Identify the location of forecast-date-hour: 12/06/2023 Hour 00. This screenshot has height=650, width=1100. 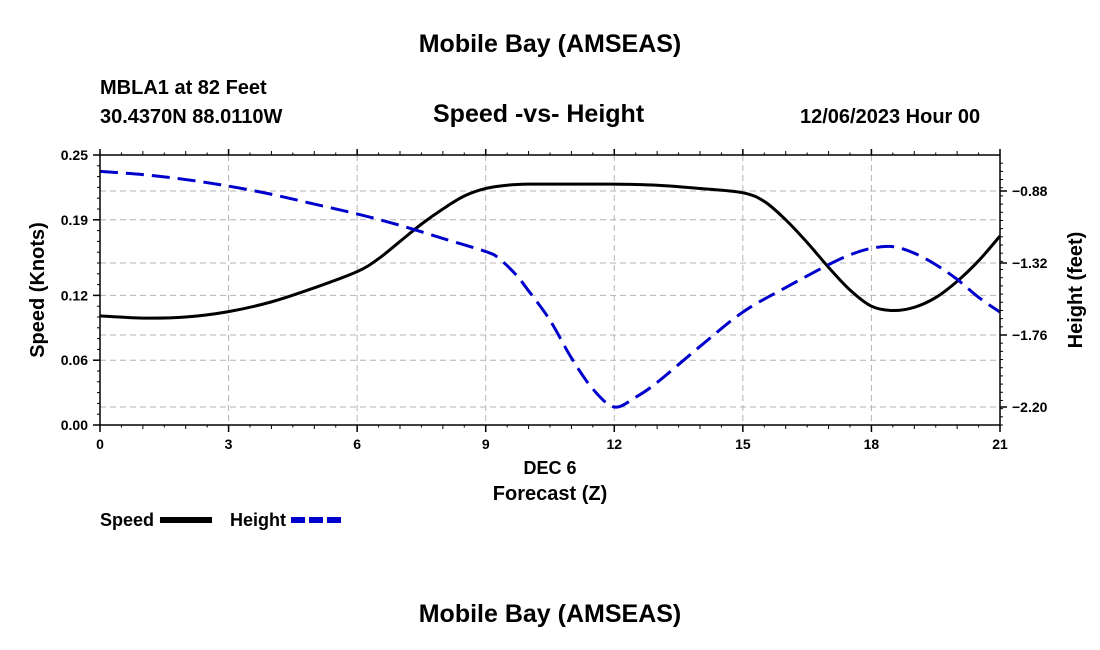
(890, 117).